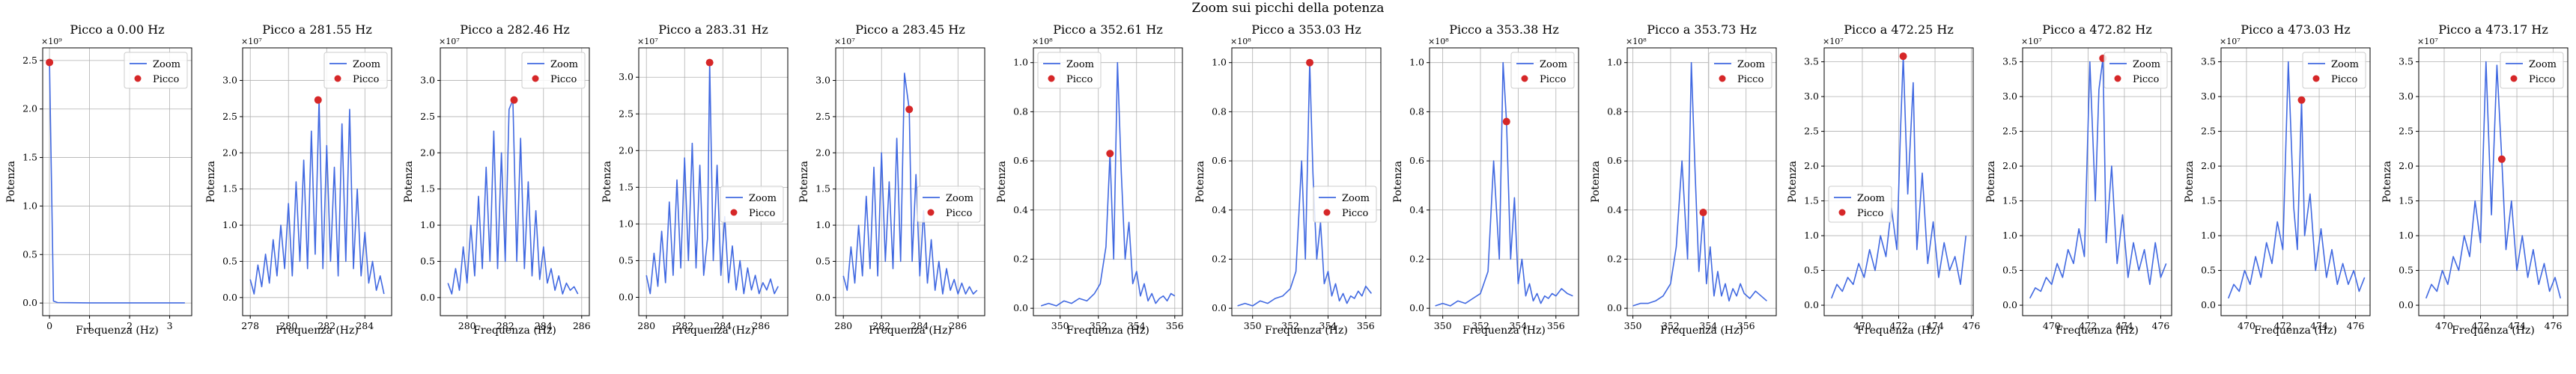 The width and height of the screenshot is (2576, 374). Describe the element at coordinates (117, 29) in the screenshot. I see `subplot-title: Picco a 0.00 Hz` at that location.